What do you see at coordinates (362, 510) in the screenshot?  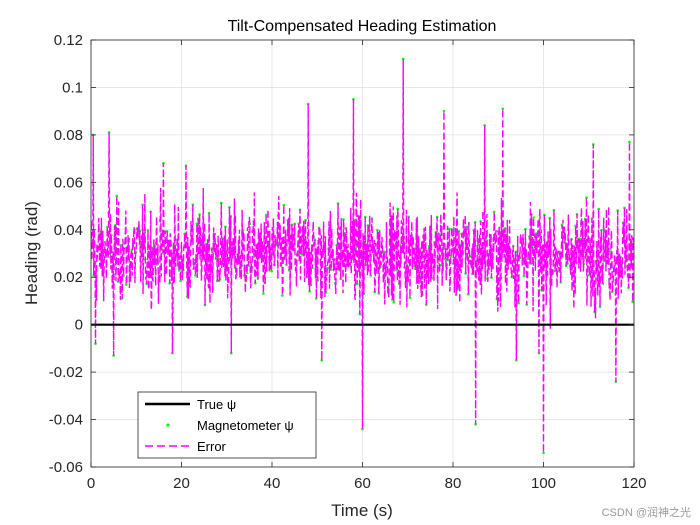 I see `x-axis-label: Time (s)` at bounding box center [362, 510].